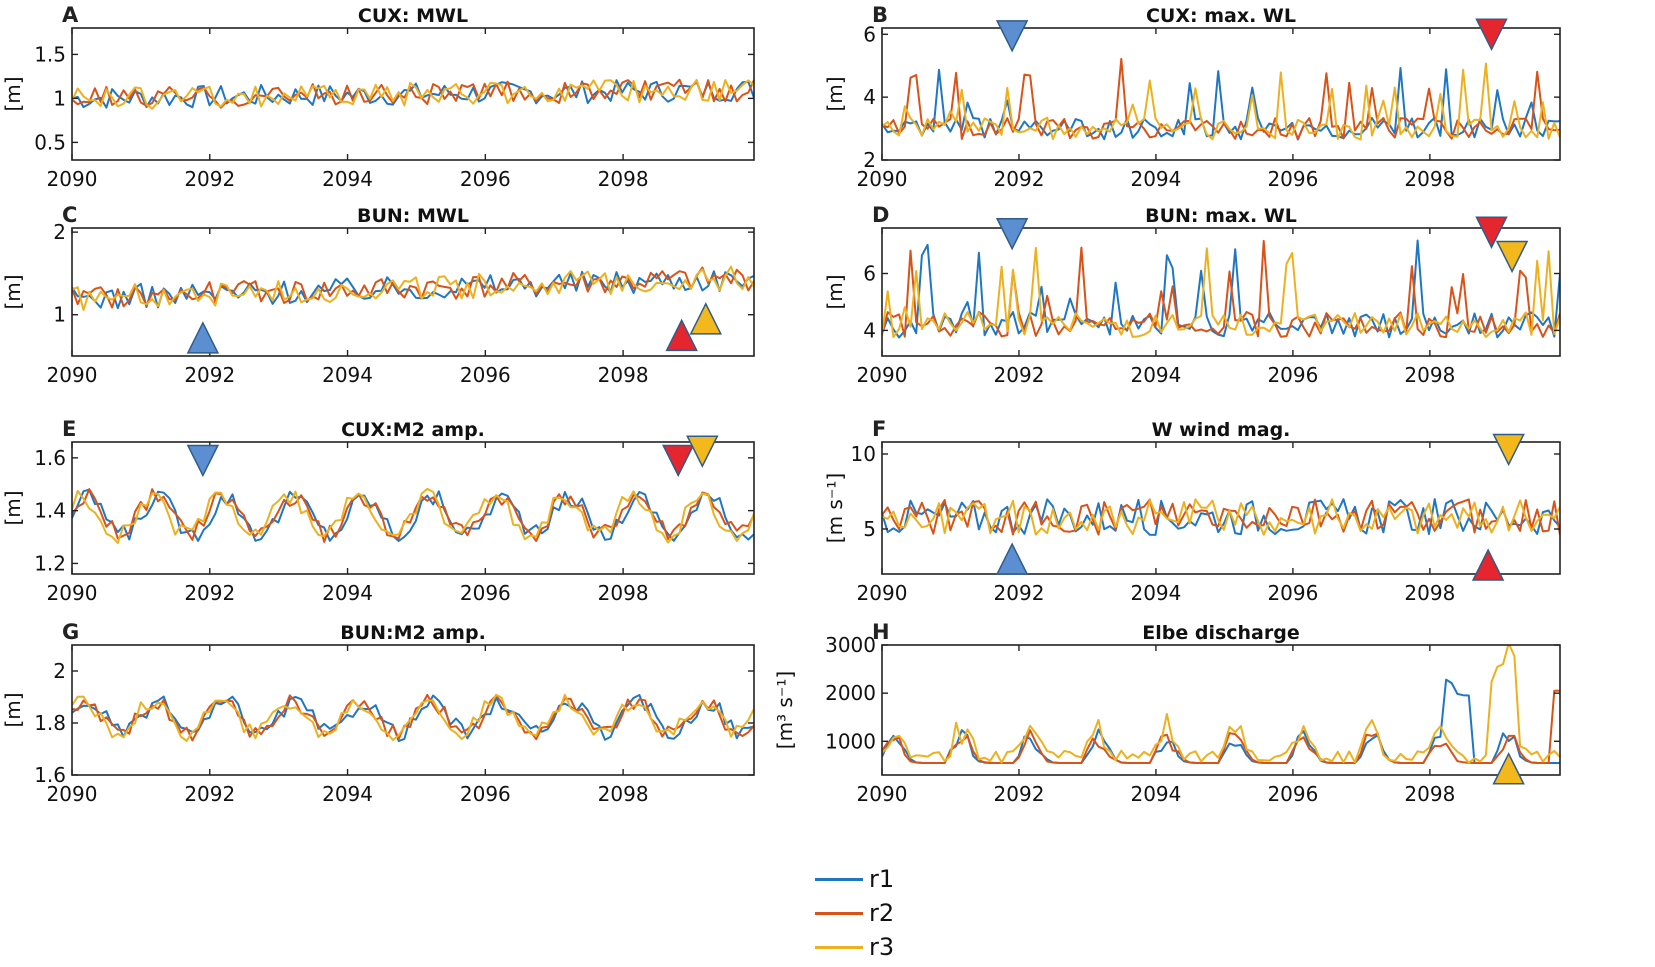 This screenshot has width=1655, height=967. Describe the element at coordinates (69, 429) in the screenshot. I see `panel-letter: E` at that location.